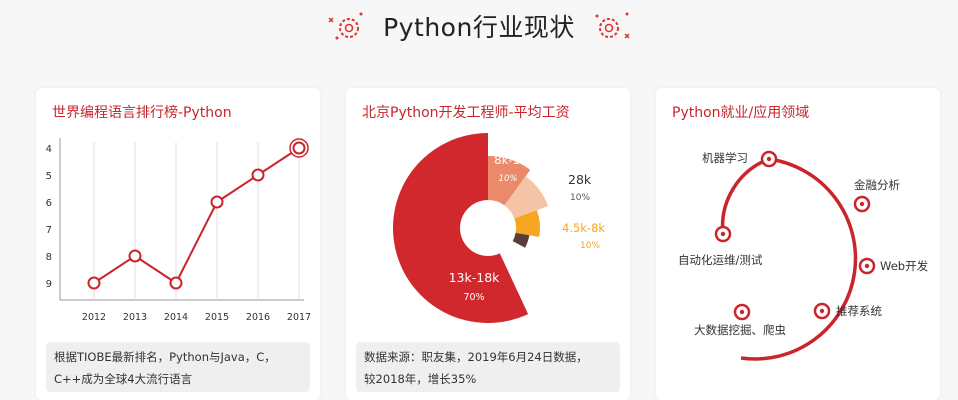  What do you see at coordinates (165, 357) in the screenshot?
I see `caption-line: 根据TIOBE最新排名，Python与Java，C，` at bounding box center [165, 357].